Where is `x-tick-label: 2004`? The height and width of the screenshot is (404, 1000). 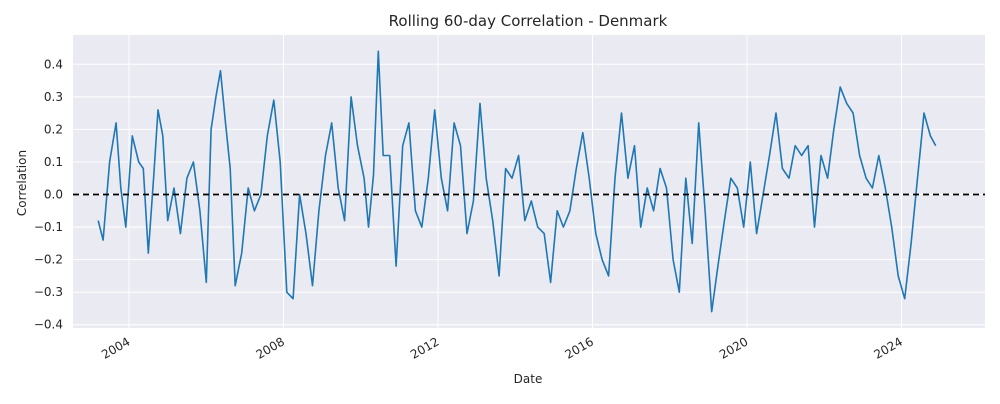
x-tick-label: 2004 is located at coordinates (115, 347).